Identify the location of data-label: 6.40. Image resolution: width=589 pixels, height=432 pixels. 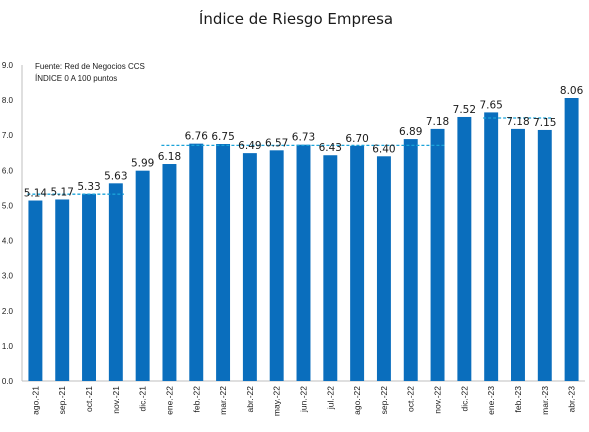
(383, 149).